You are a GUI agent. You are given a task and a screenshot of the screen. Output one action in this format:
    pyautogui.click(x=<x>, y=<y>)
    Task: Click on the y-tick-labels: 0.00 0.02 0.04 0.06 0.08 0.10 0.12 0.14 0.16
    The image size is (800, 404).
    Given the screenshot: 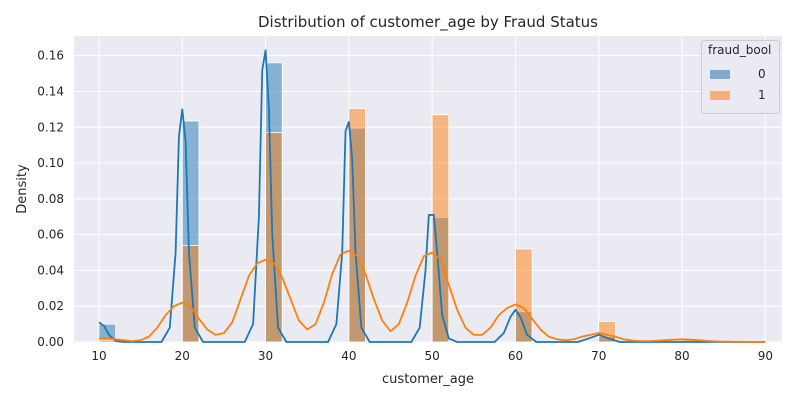 What is the action you would take?
    pyautogui.click(x=50, y=199)
    